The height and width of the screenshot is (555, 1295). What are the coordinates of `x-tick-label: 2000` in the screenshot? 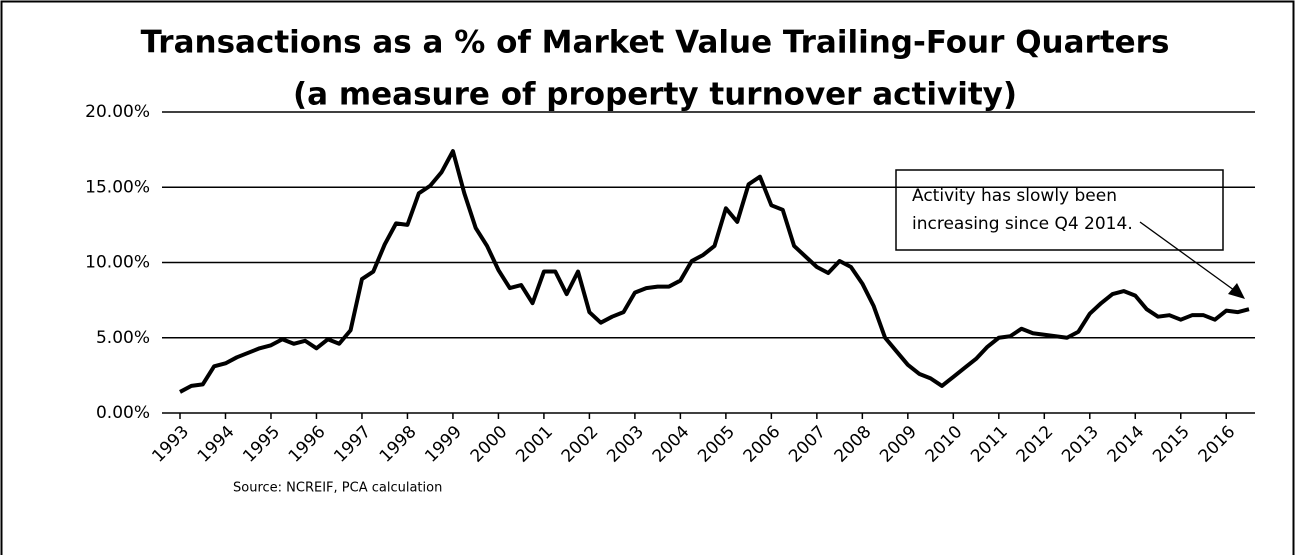 It's located at (489, 444).